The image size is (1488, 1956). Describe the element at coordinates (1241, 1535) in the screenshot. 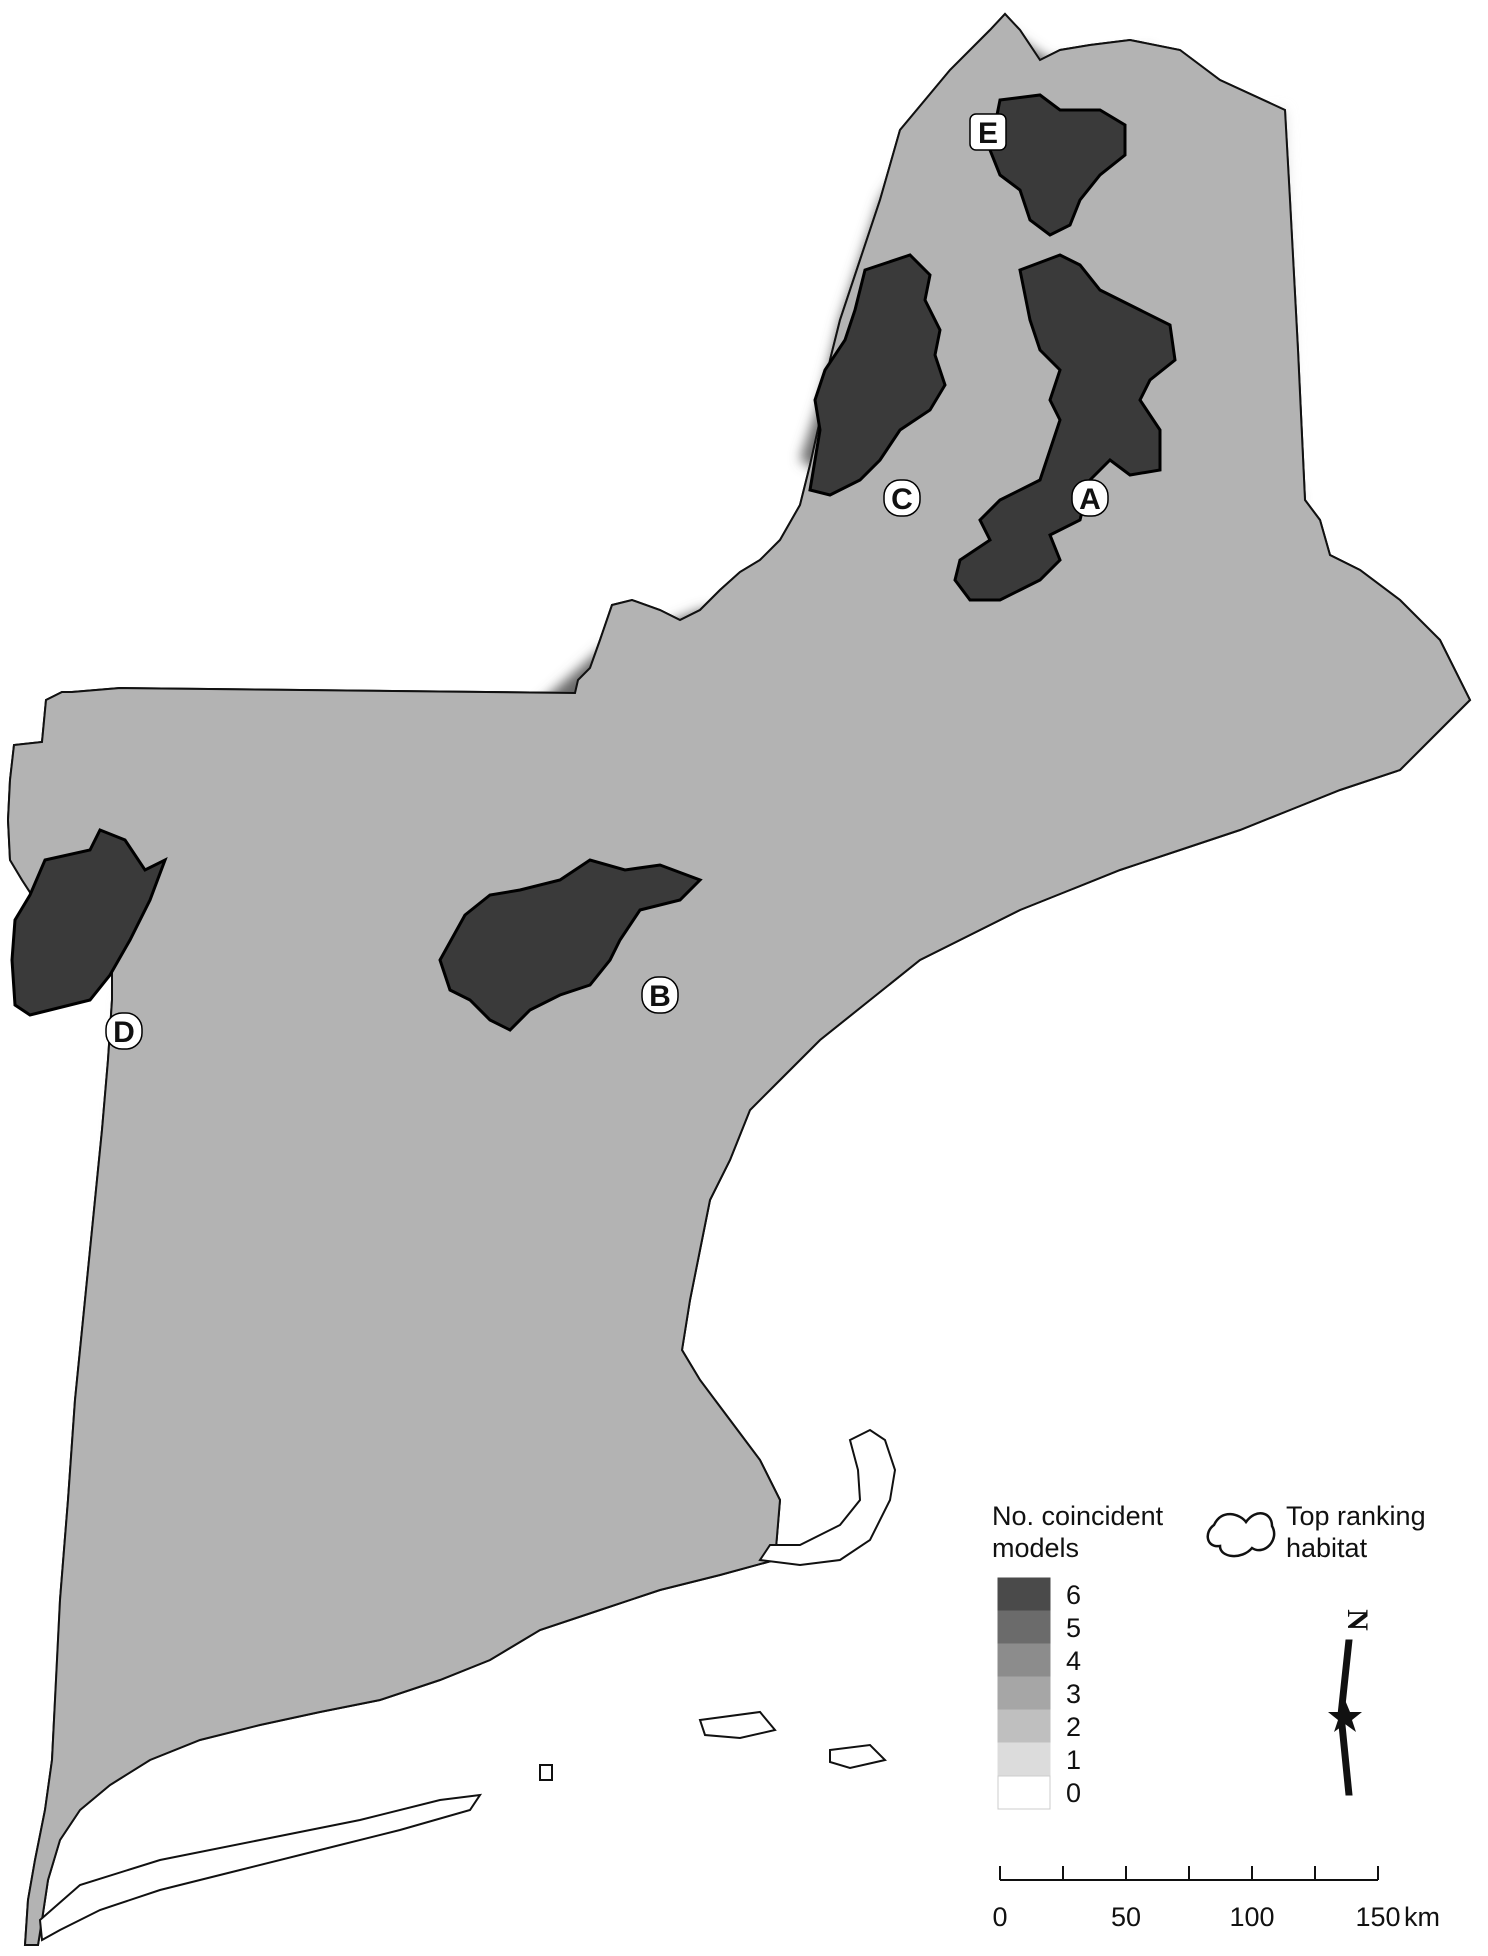

I see `habitat-outline-icon` at that location.